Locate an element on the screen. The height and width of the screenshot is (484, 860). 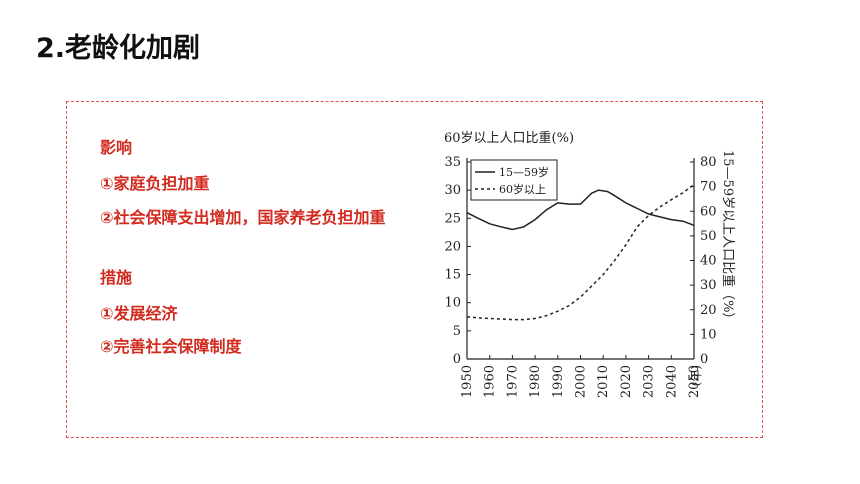
measures-item-1: ①发展经济 is located at coordinates (139, 313).